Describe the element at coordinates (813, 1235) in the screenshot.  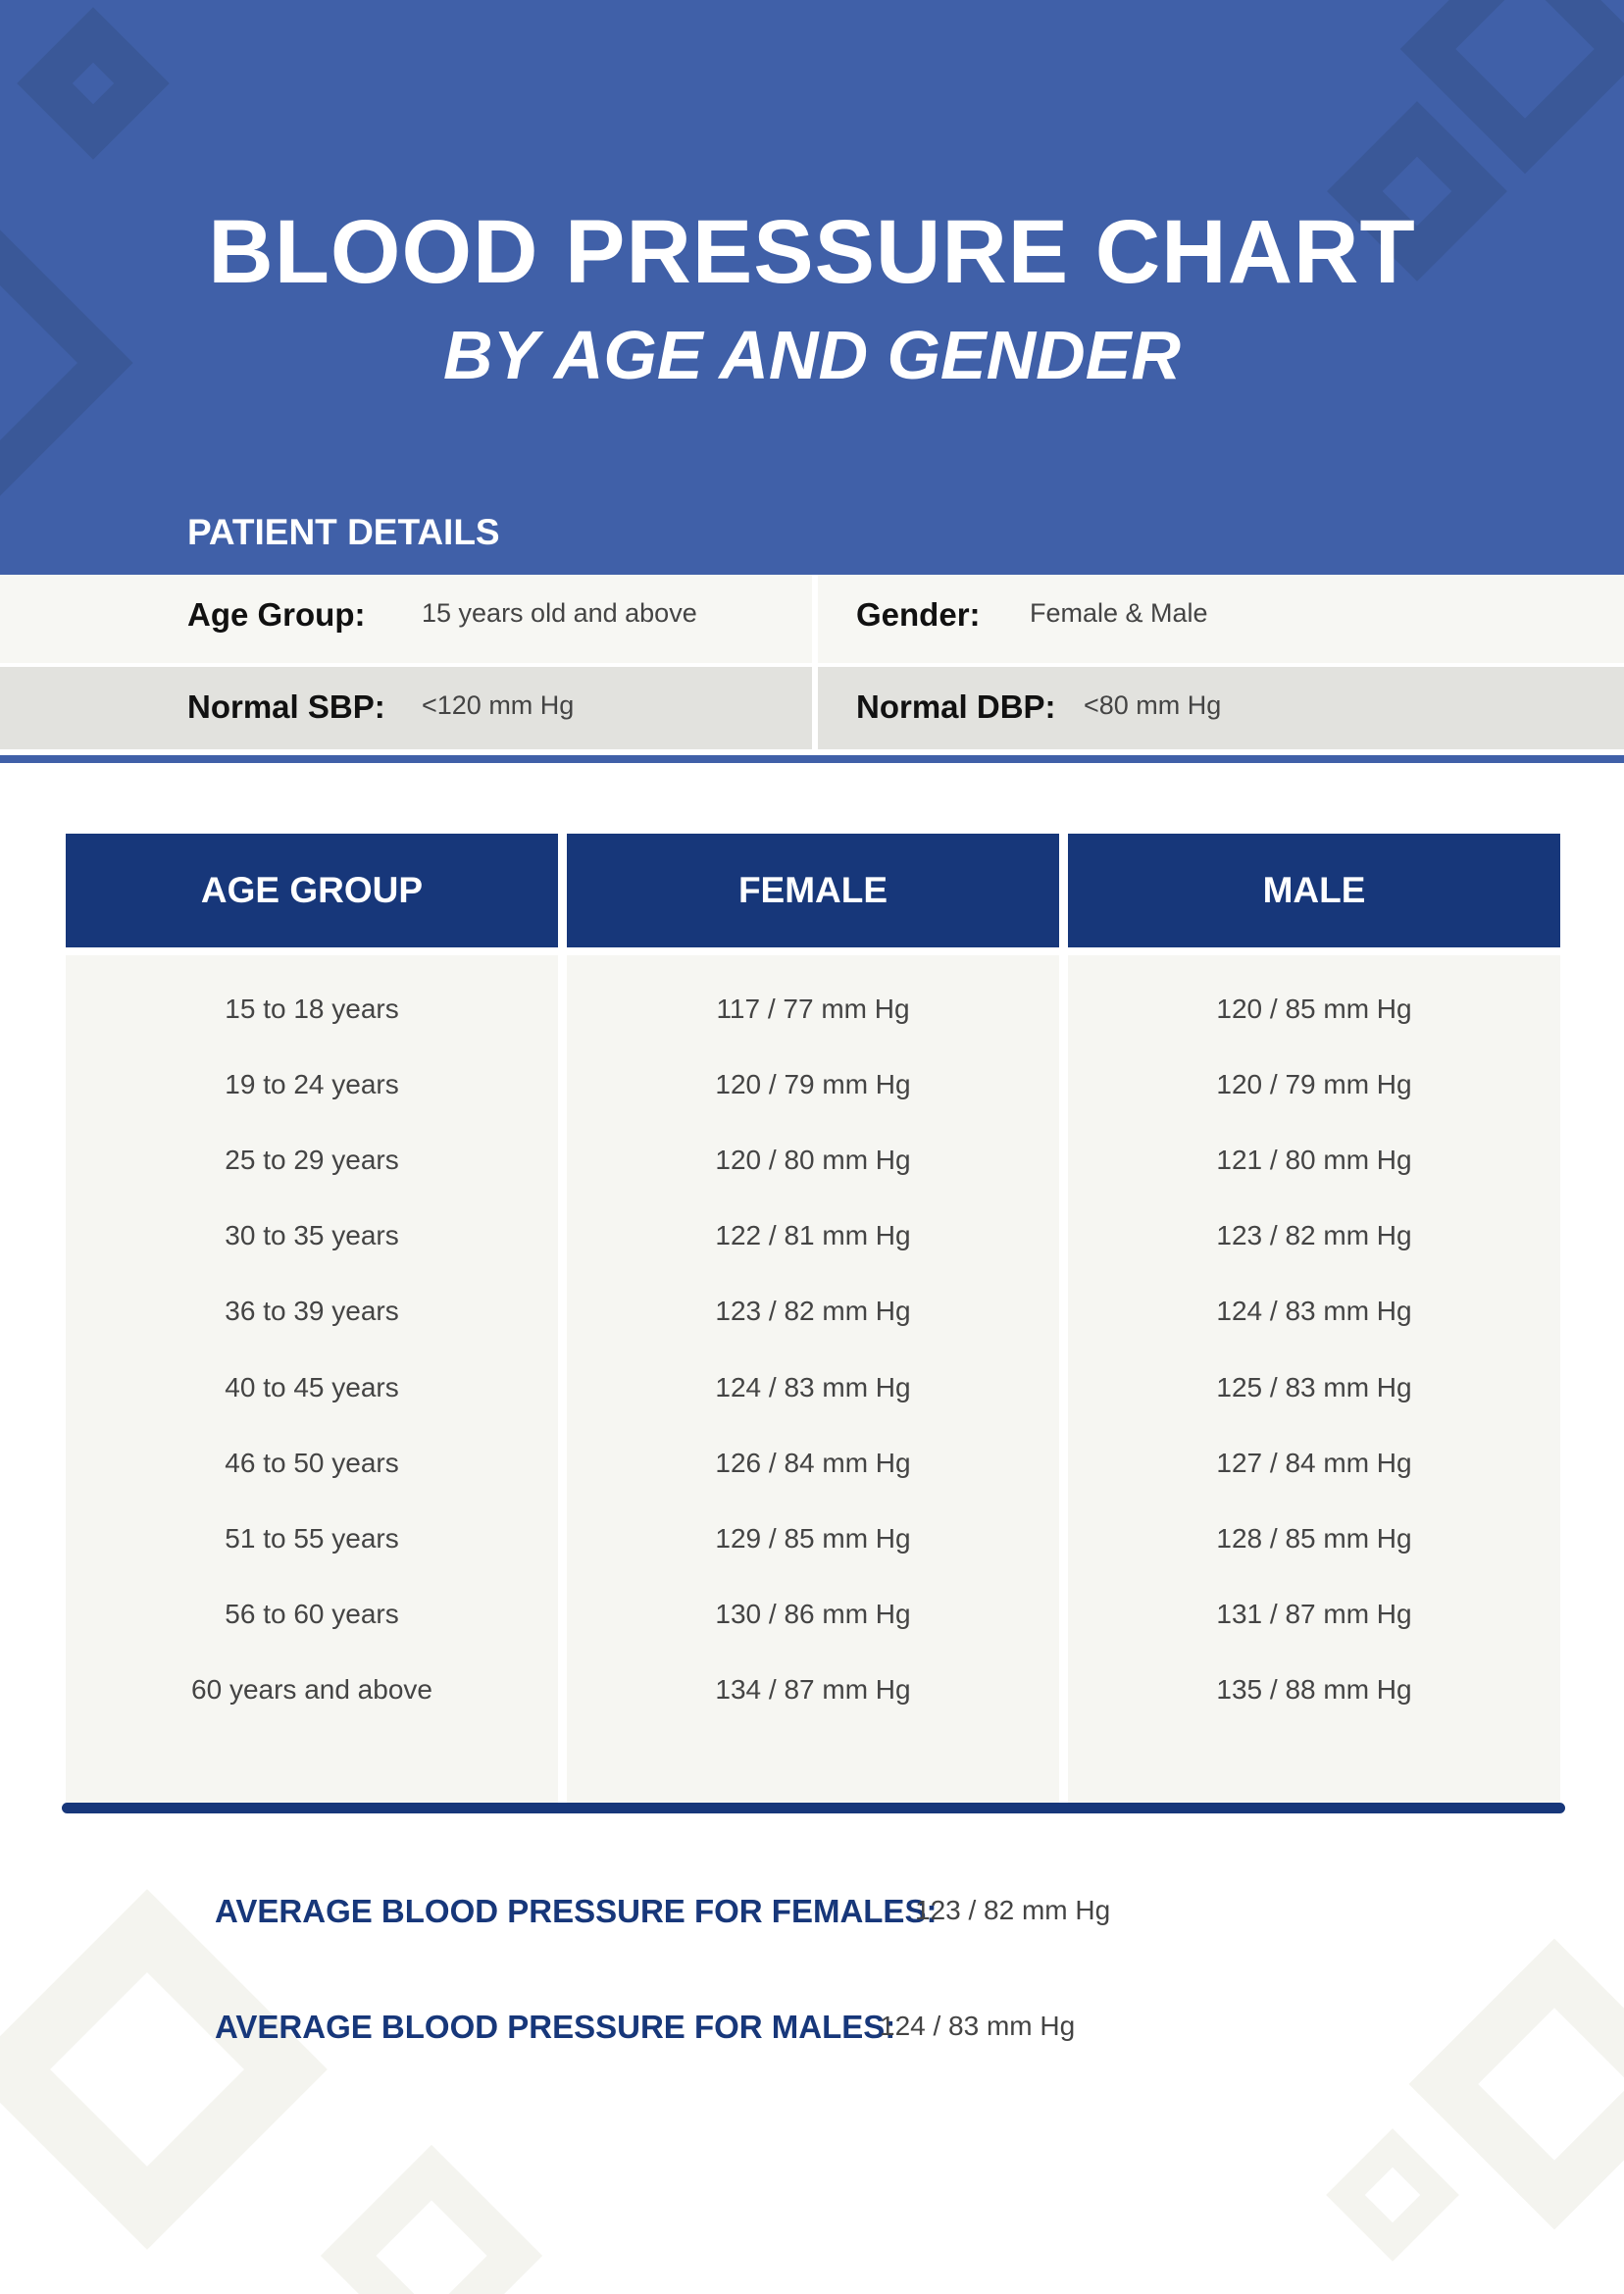
I see `table-cell: 122 / 81 mm Hg` at that location.